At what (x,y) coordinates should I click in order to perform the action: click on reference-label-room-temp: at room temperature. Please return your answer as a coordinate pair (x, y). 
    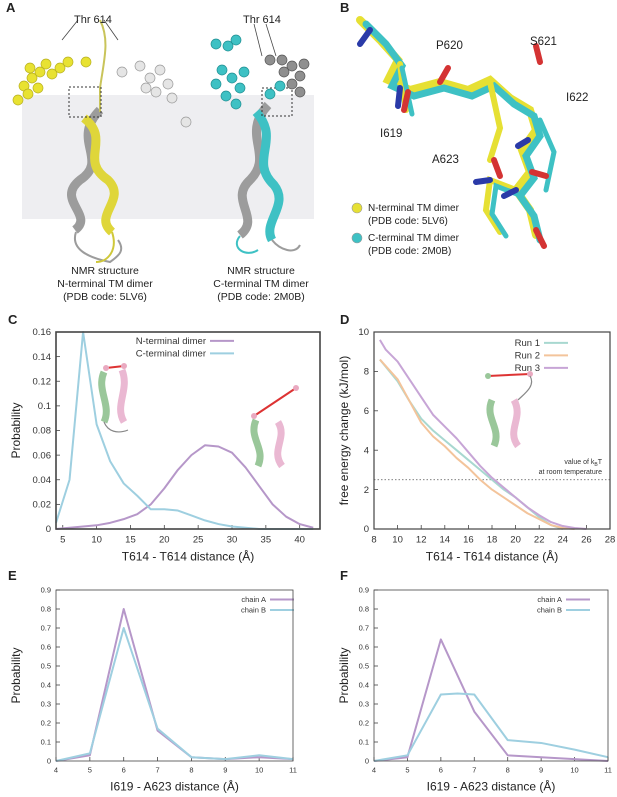
    Looking at the image, I should click on (571, 472).